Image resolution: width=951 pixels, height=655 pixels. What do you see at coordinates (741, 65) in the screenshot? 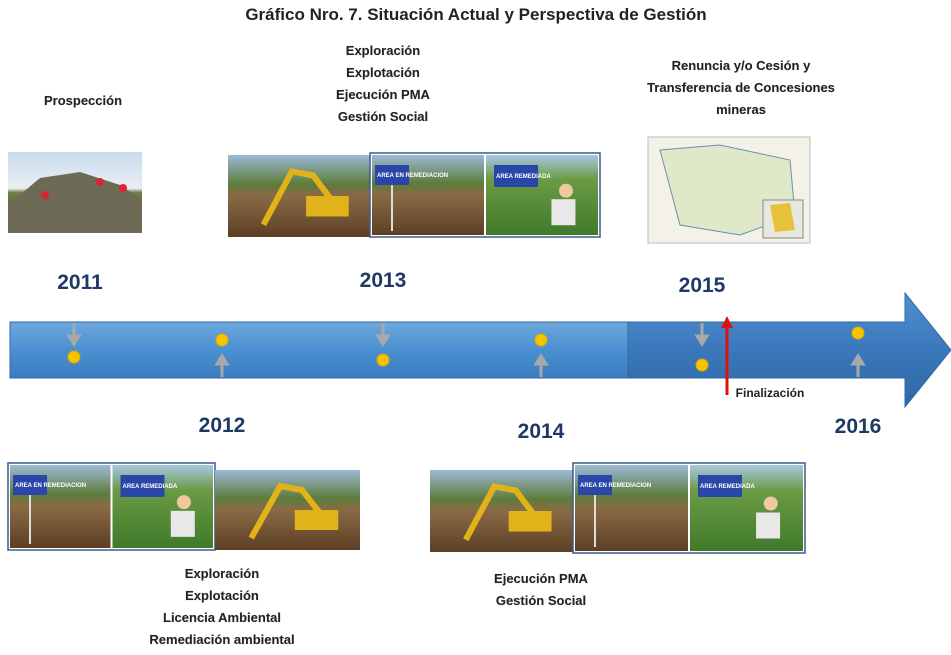
I see `phase-text: Renuncia y/o Cesión y` at bounding box center [741, 65].